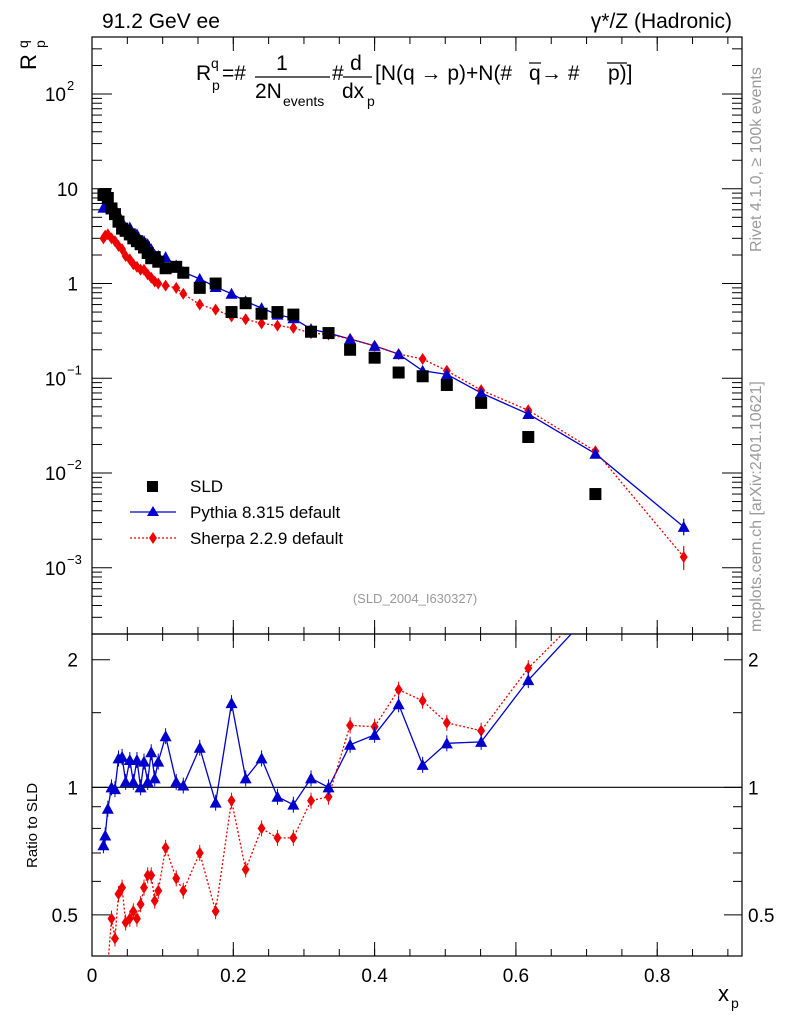 This screenshot has height=1024, width=786. I want to click on svg-text: −1, so click(74, 369).